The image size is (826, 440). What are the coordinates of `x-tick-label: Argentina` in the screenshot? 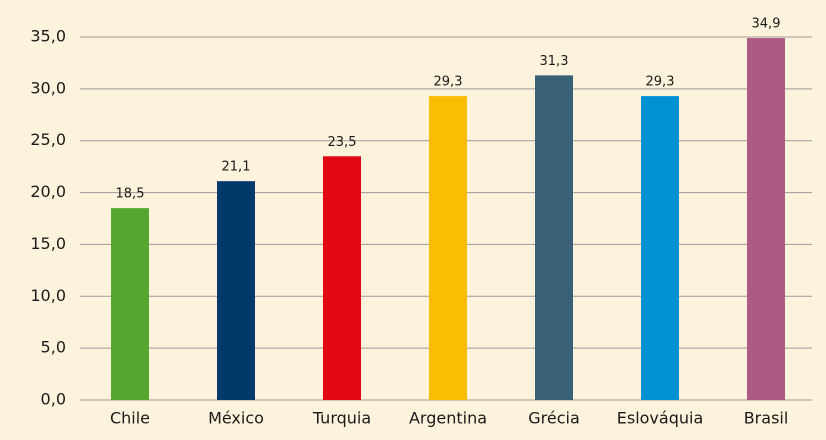 It's located at (448, 418).